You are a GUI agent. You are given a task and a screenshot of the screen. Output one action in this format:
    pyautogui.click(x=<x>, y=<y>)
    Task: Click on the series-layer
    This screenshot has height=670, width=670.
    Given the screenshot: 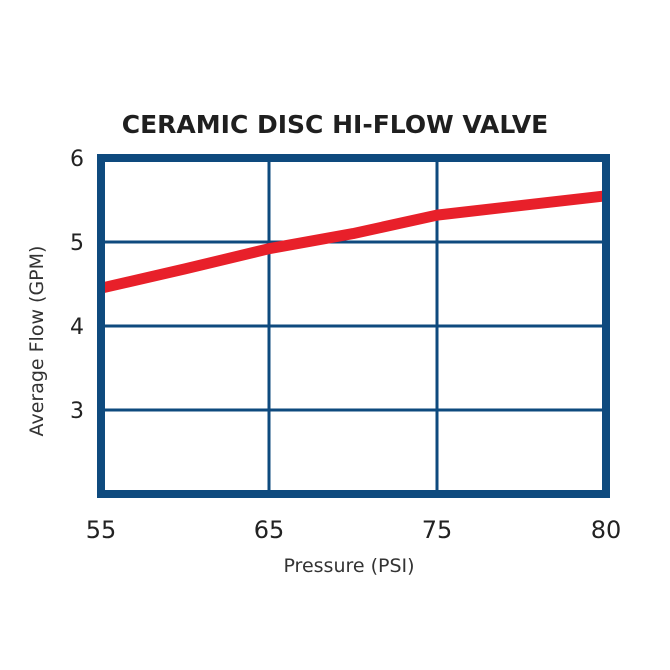 What is the action you would take?
    pyautogui.click(x=353, y=242)
    